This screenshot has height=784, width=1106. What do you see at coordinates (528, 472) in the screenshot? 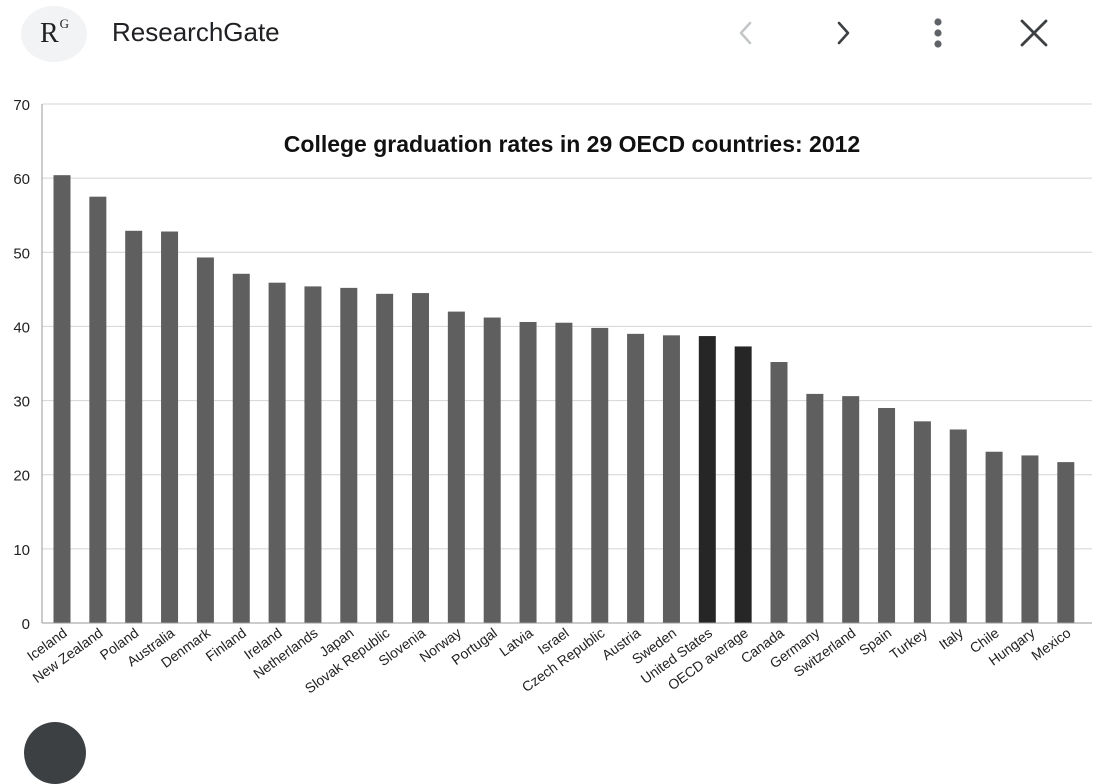
I see `bar-latvia` at bounding box center [528, 472].